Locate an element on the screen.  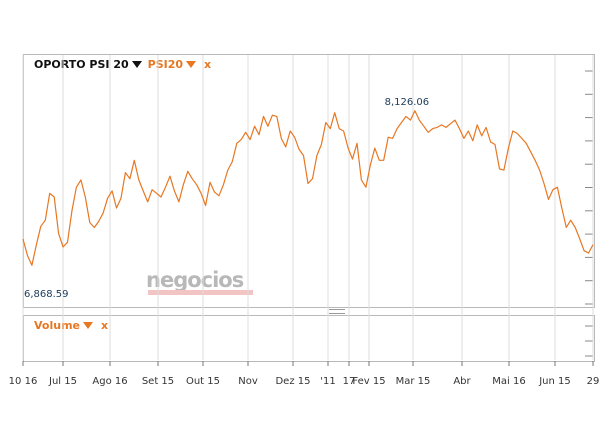
chart-header: OPORTO PSI 20 PSI20 x is located at coordinates (122, 64).